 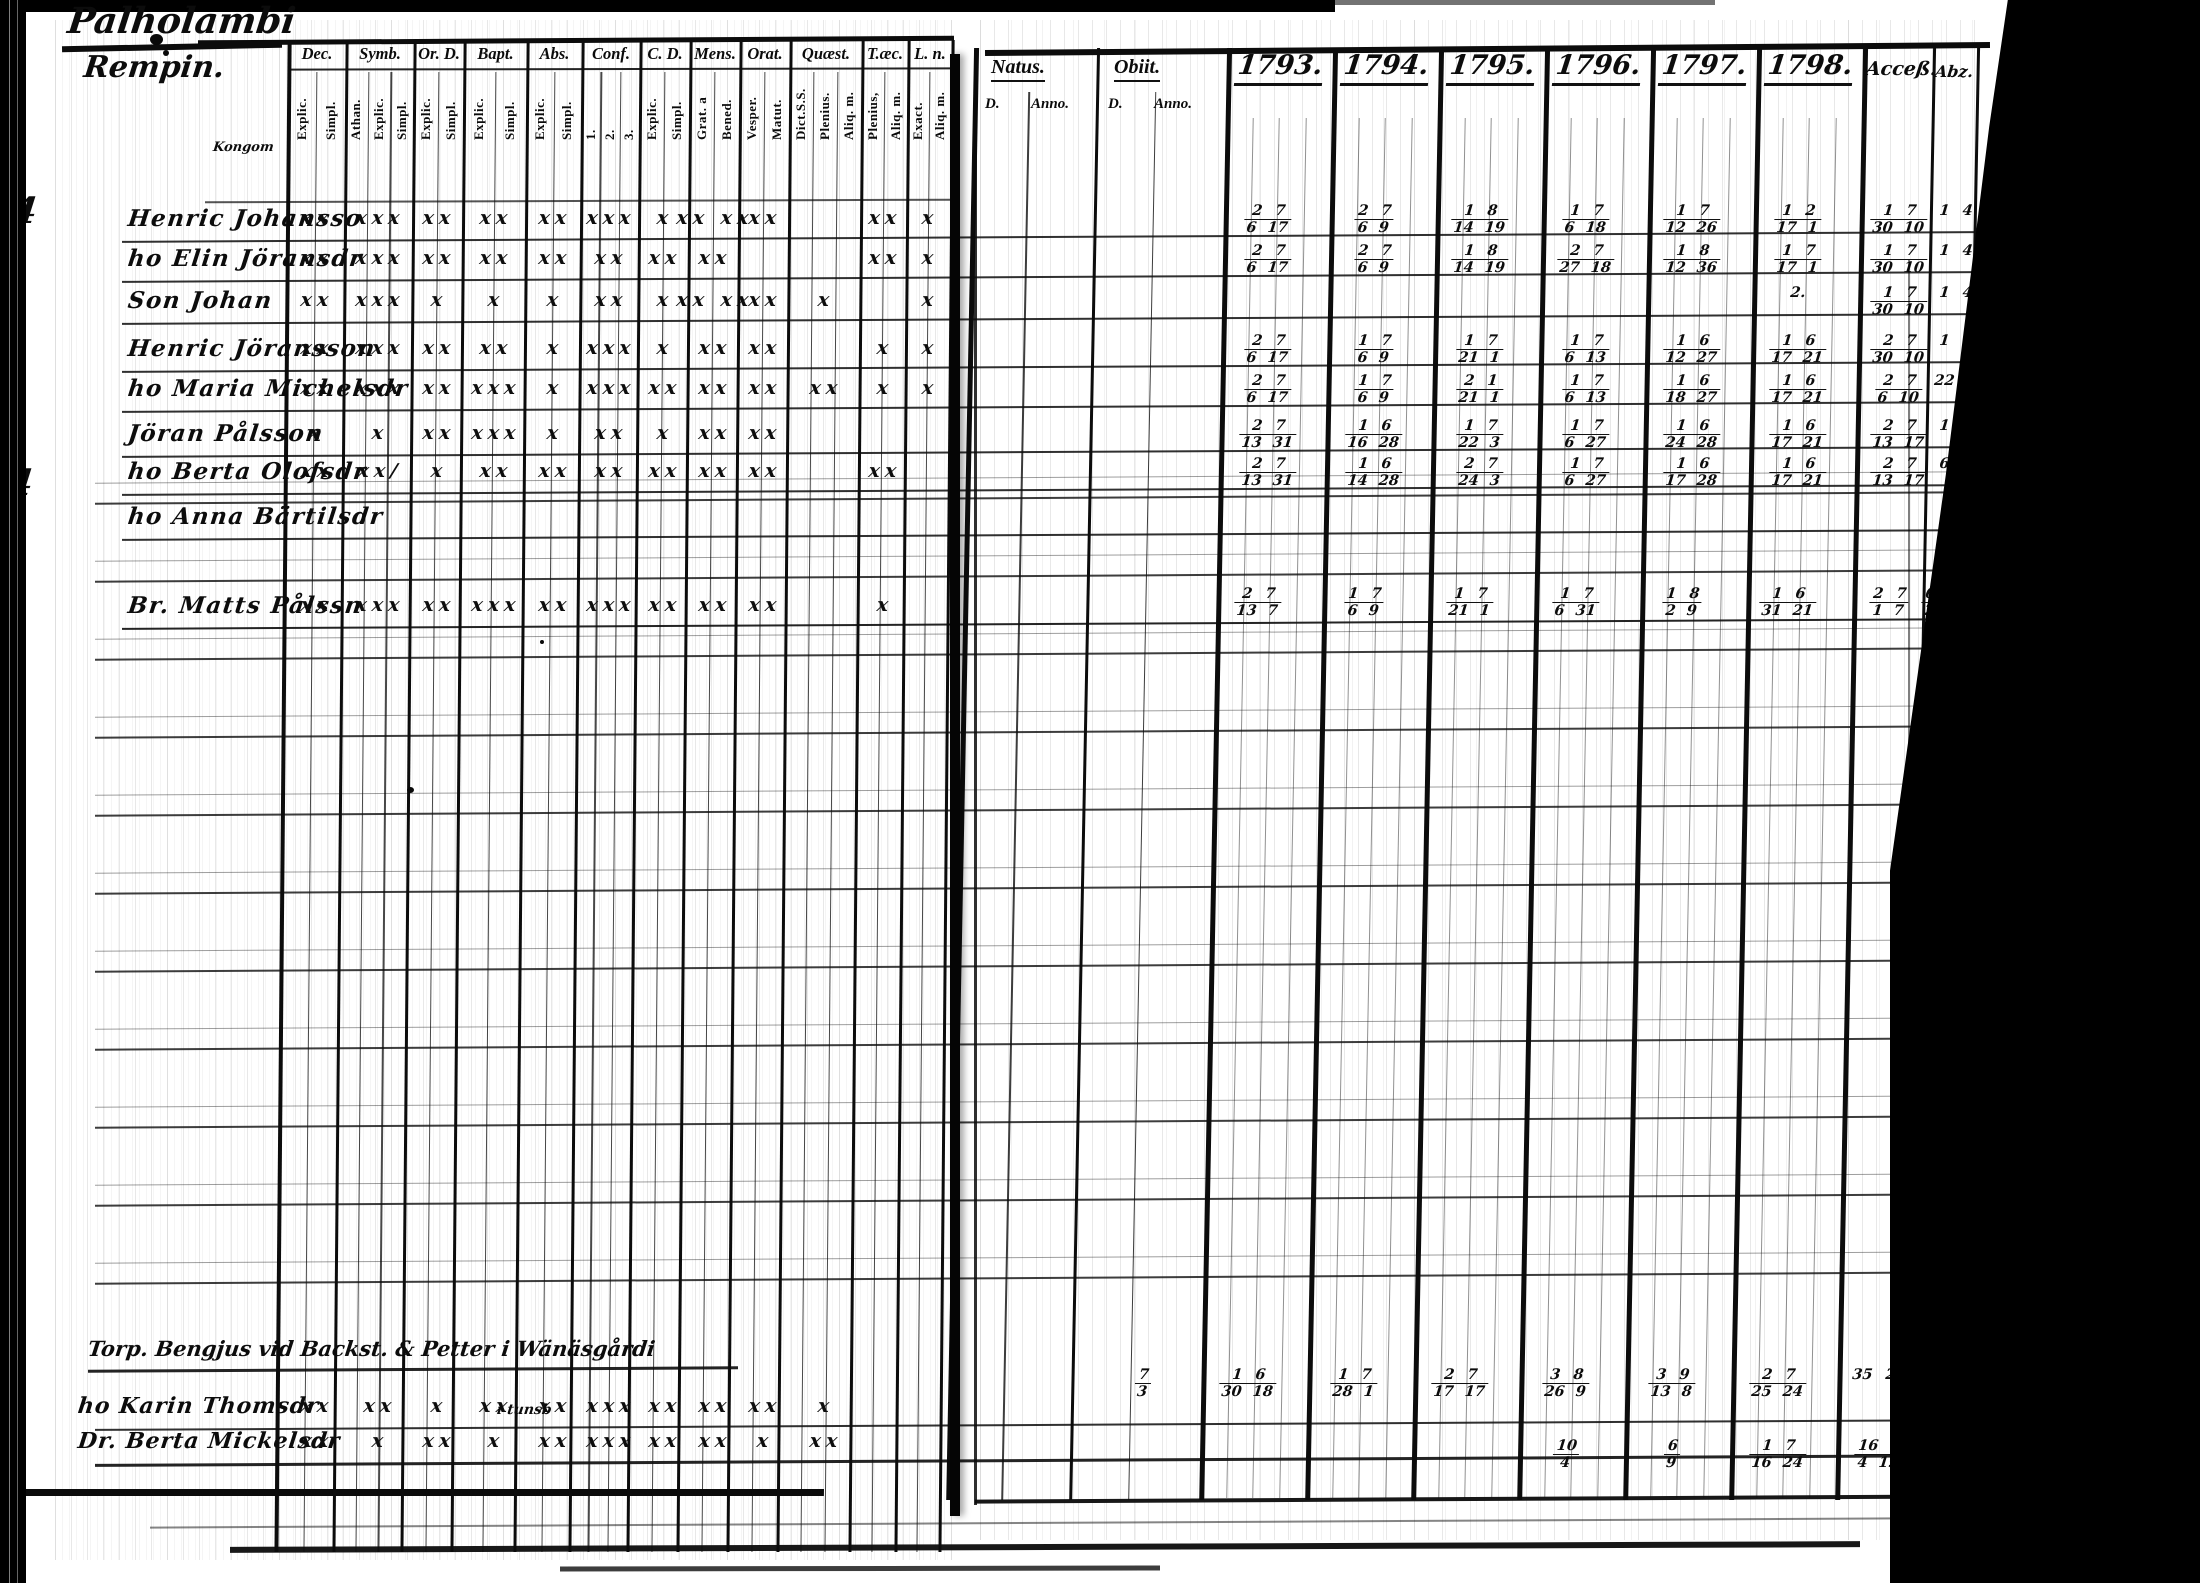 I want to click on entry-bottom: 31 21, so click(x=1787, y=611).